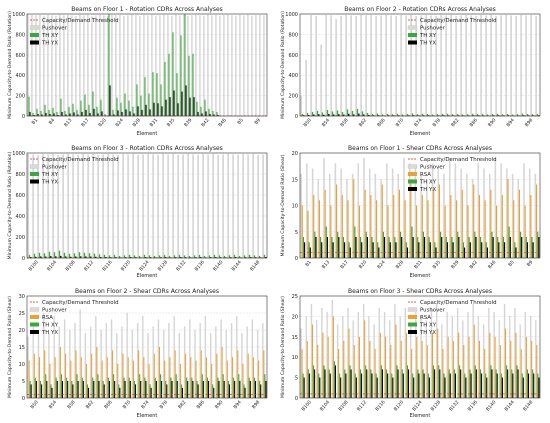 This screenshot has height=423, width=550. What do you see at coordinates (492, 264) in the screenshot?
I see `x-tick-label: B46` at bounding box center [492, 264].